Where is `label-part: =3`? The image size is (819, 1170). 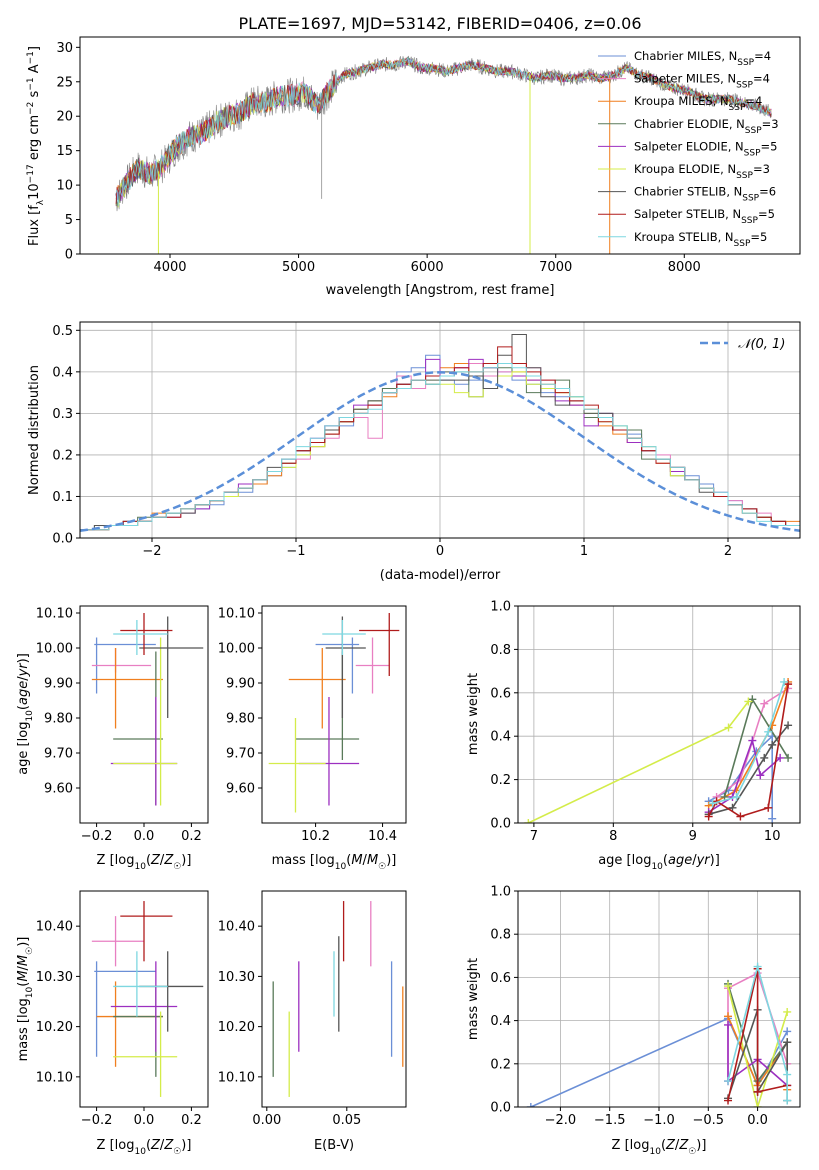
label-part: =3 is located at coordinates (761, 169).